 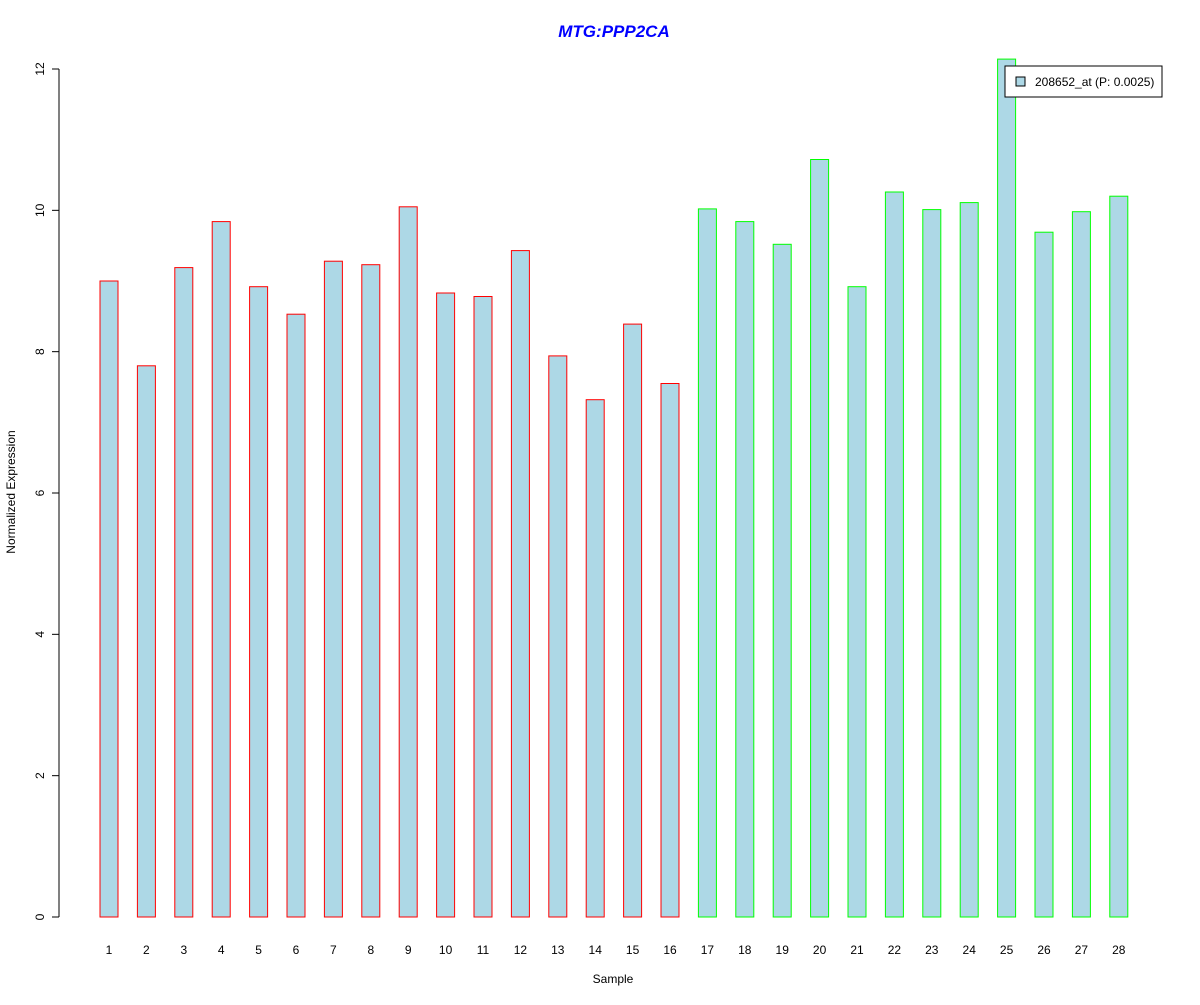 What do you see at coordinates (932, 950) in the screenshot?
I see `x-tick-label: 23` at bounding box center [932, 950].